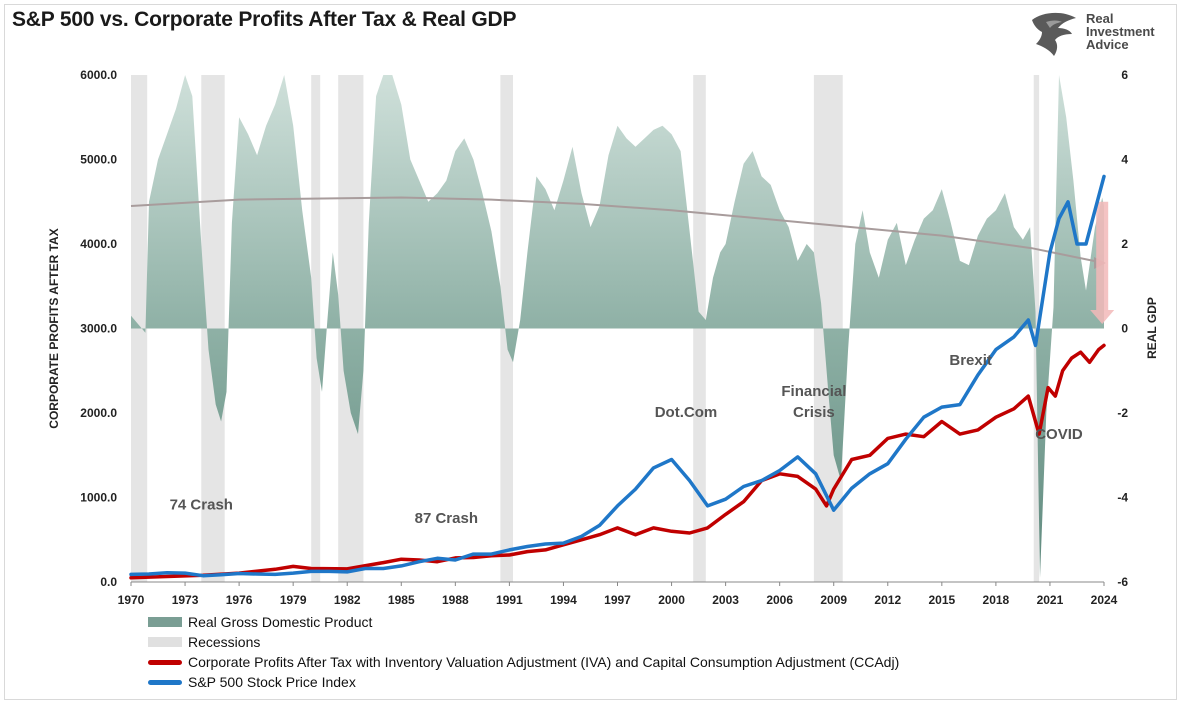 This screenshot has height=706, width=1183. Describe the element at coordinates (1122, 582) in the screenshot. I see `y2-tick-label: -6` at that location.